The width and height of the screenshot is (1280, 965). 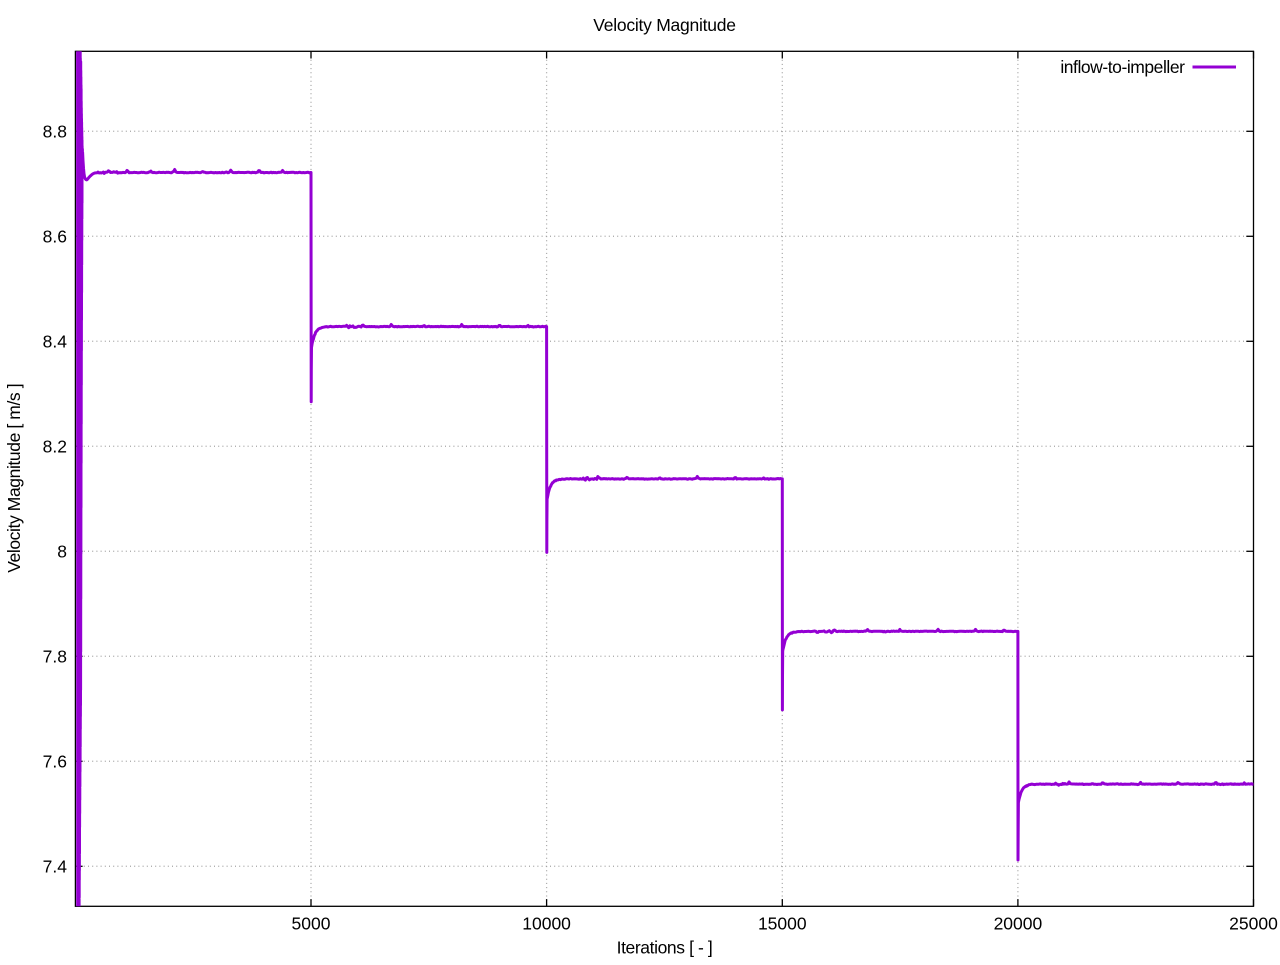 I want to click on svg-text: 20000, so click(x=1018, y=924).